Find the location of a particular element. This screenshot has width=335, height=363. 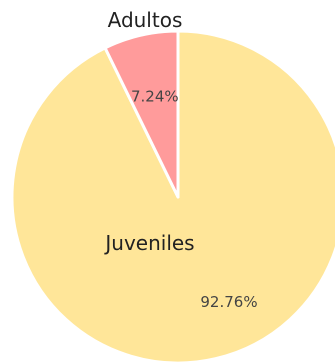

pie-slice-adultos is located at coordinates (141, 114).